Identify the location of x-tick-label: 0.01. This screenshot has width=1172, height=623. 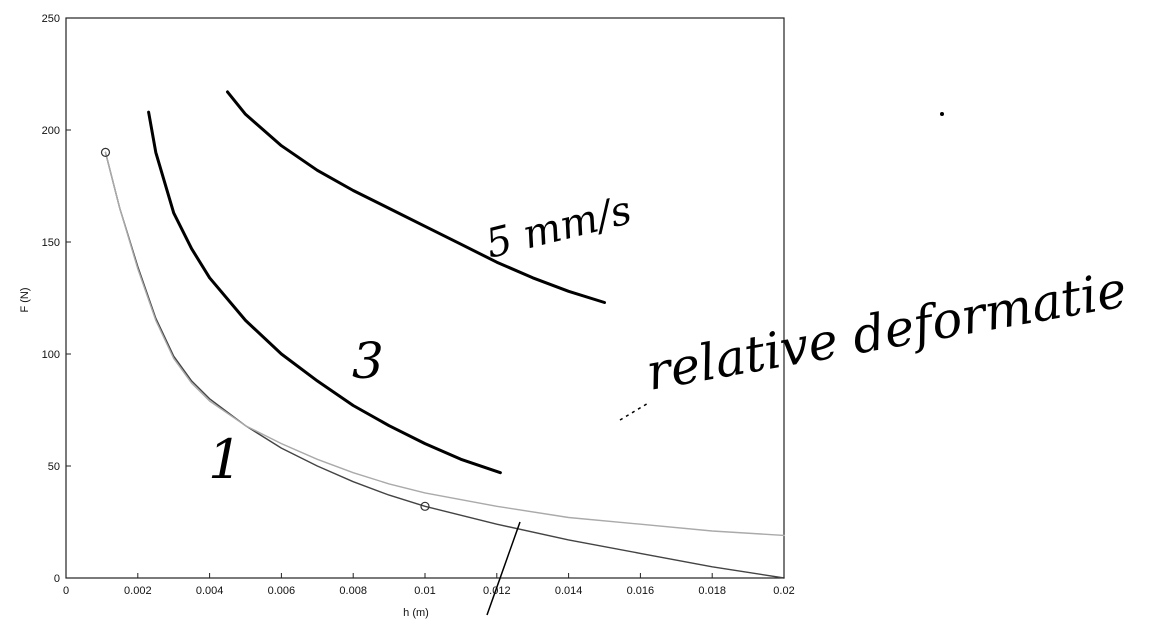
(424, 591).